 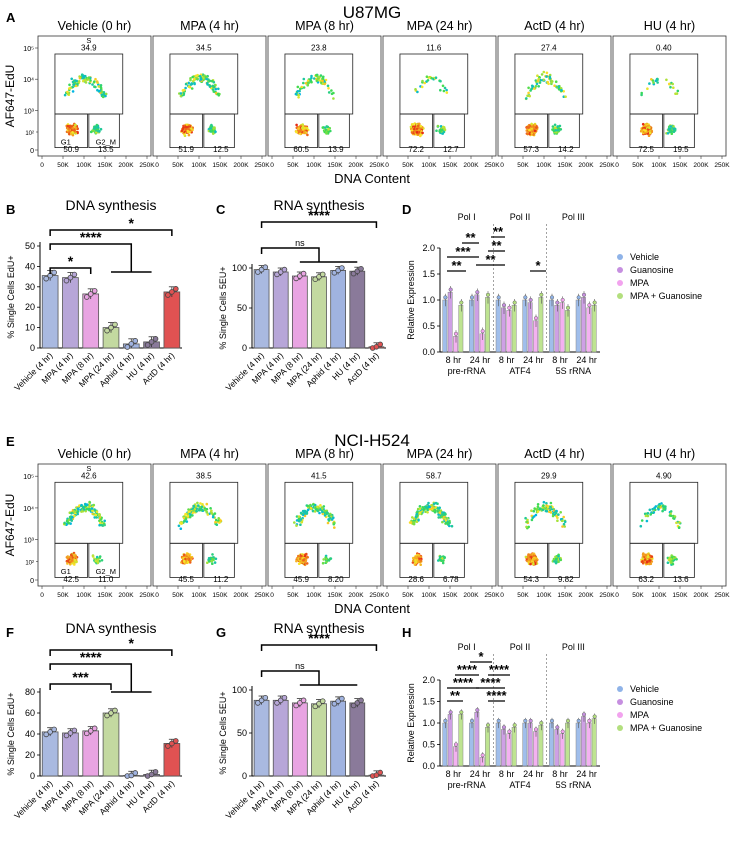 I want to click on gate-g2m-value: 13.6, so click(x=681, y=579).